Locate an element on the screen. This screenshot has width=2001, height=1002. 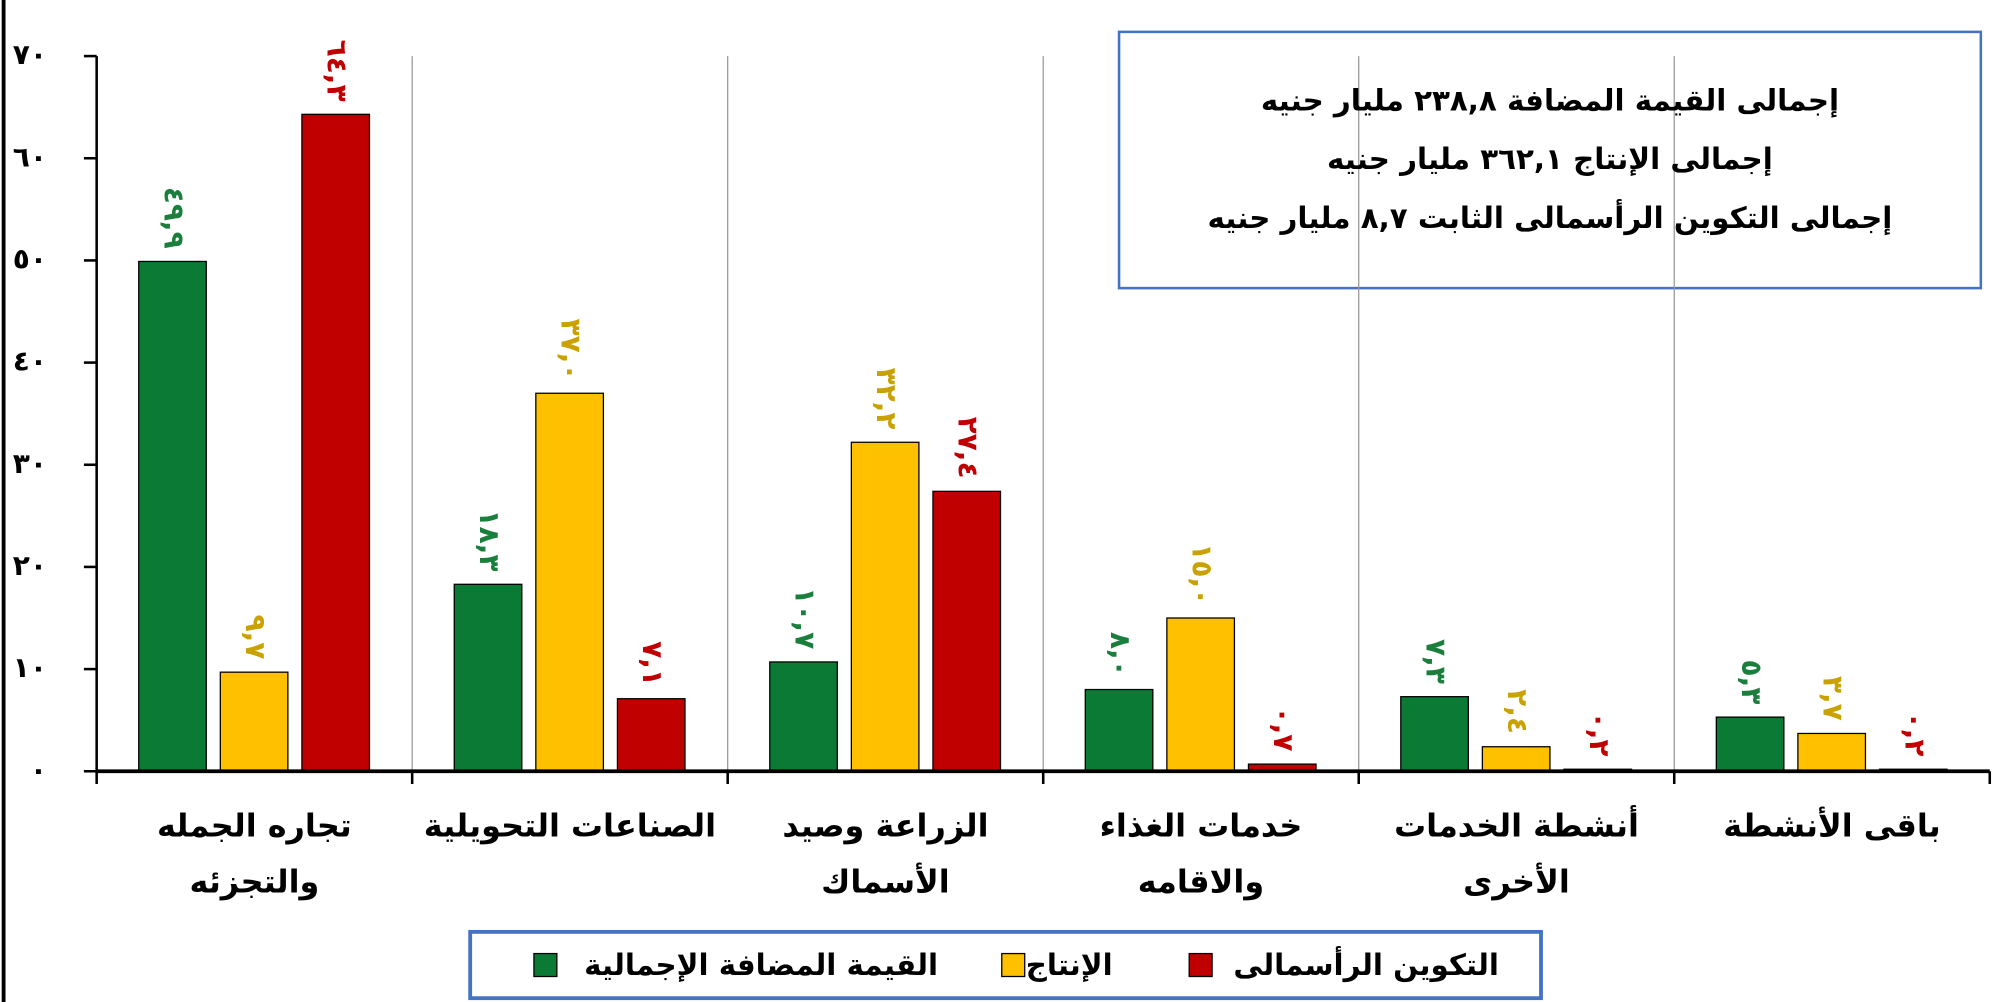
value-label: ١٠,٧ is located at coordinates (805, 618).